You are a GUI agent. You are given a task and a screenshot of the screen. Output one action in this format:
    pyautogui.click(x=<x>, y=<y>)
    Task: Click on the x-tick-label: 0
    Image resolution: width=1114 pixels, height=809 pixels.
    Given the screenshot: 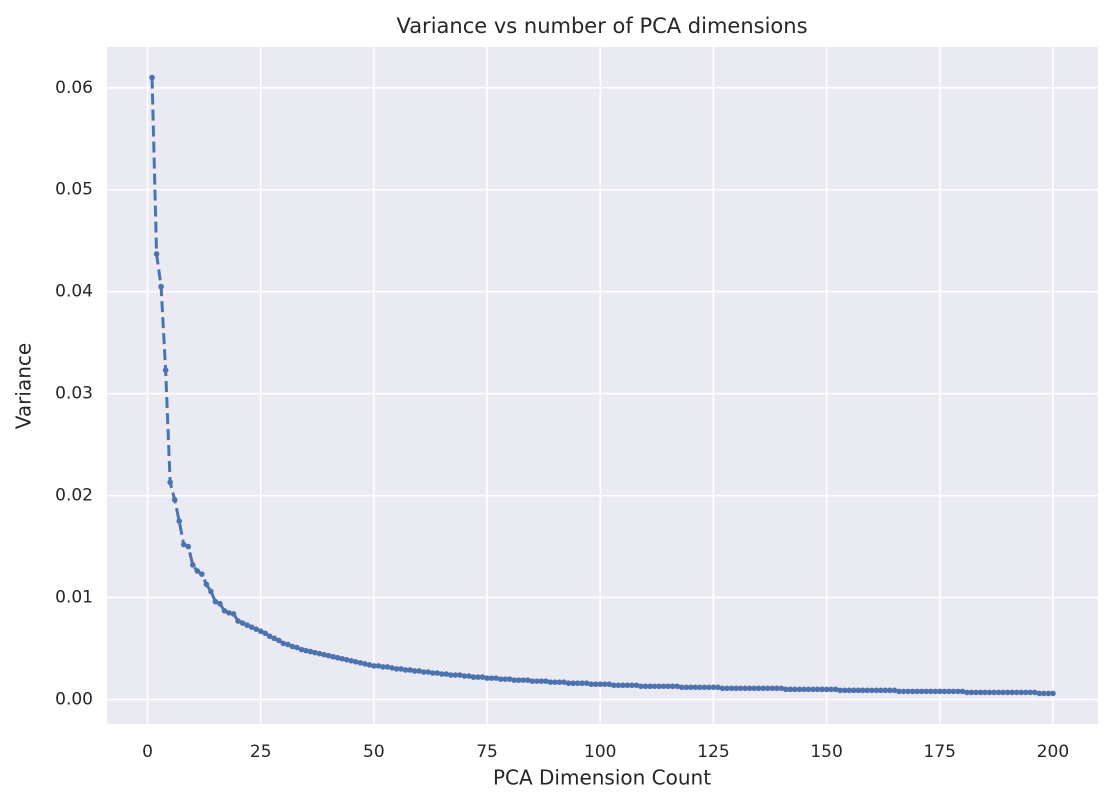 What is the action you would take?
    pyautogui.click(x=147, y=752)
    